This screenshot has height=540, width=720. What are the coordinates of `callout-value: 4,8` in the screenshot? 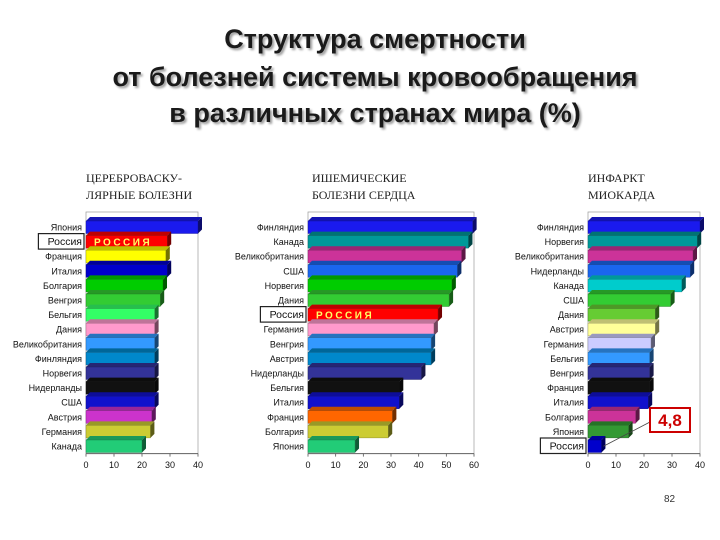 It's located at (670, 420).